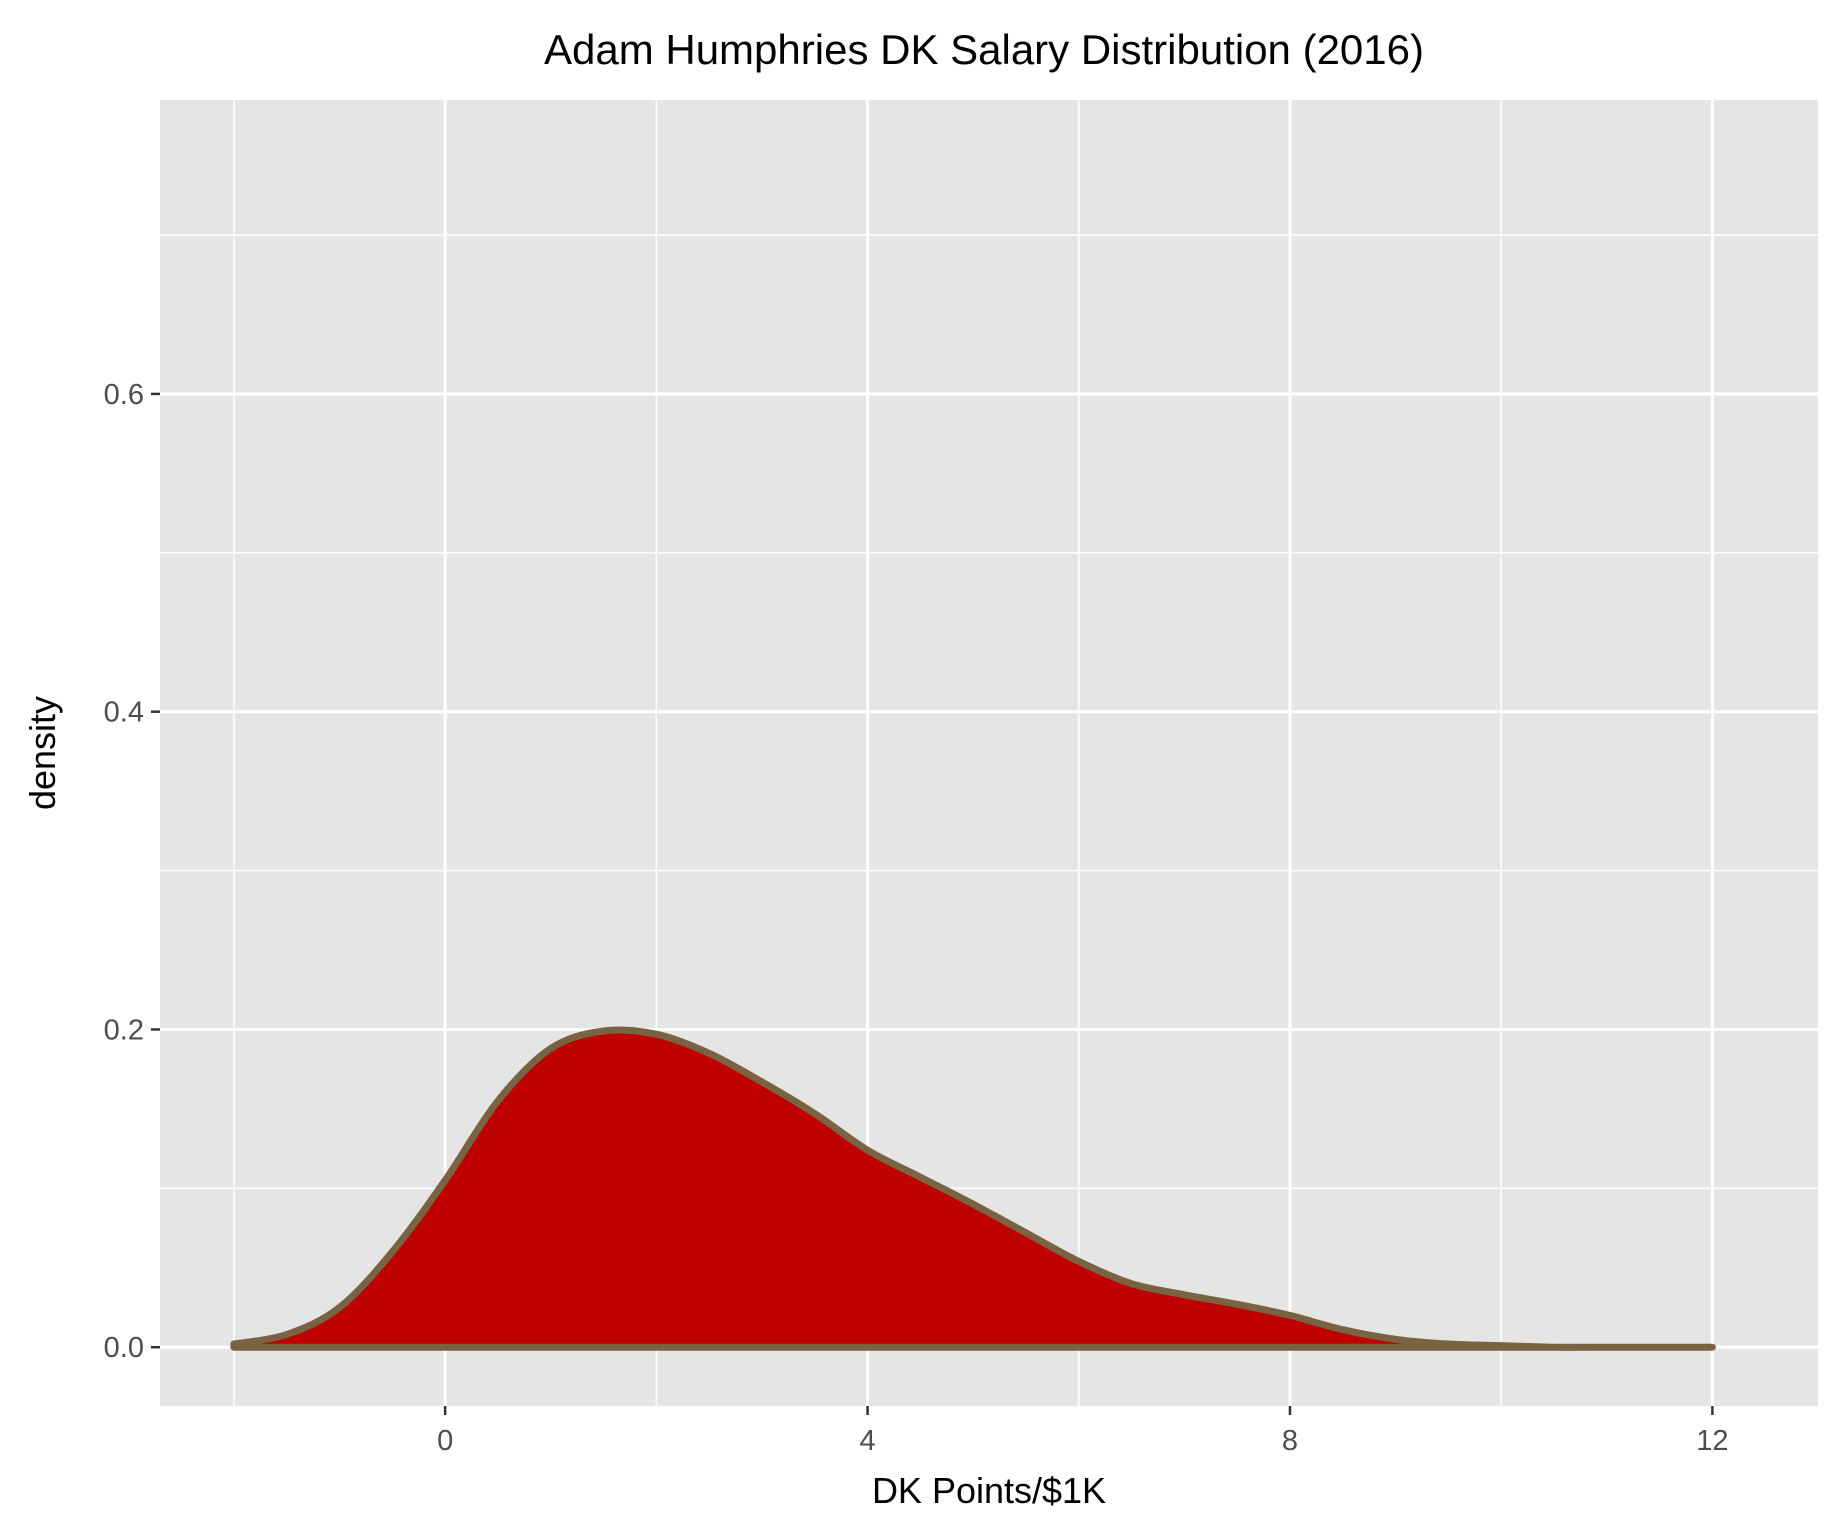 This screenshot has height=1529, width=1833. Describe the element at coordinates (124, 1348) in the screenshot. I see `y-tick-label: 0.0` at that location.